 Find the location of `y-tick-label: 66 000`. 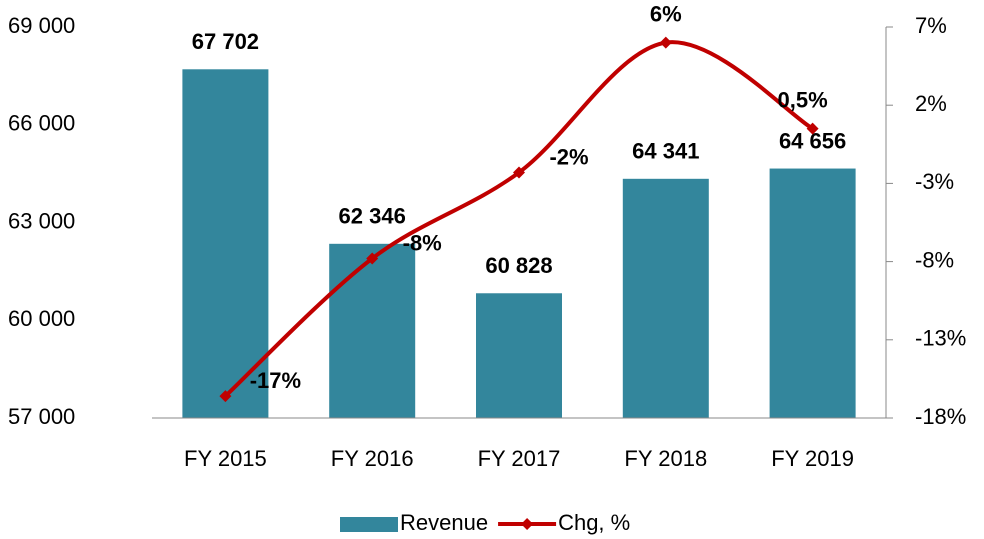

y-tick-label: 66 000 is located at coordinates (41, 123).